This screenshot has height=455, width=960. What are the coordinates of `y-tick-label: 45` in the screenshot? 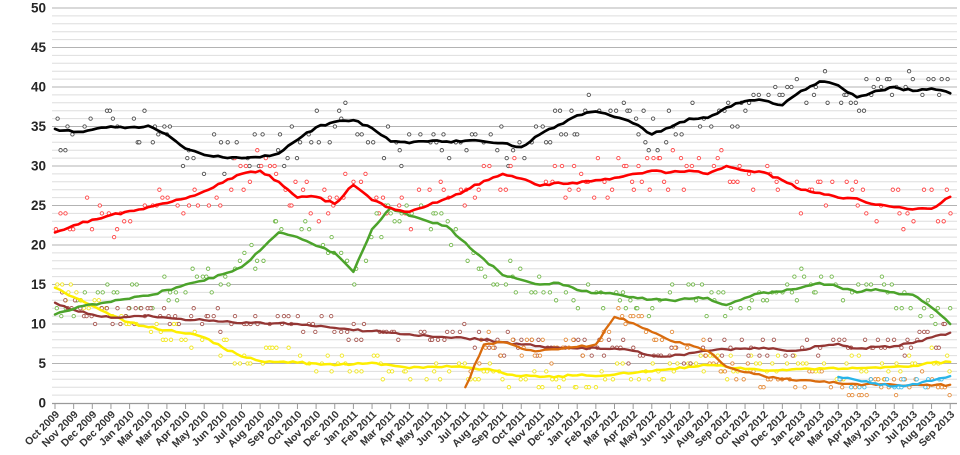 It's located at (39, 47).